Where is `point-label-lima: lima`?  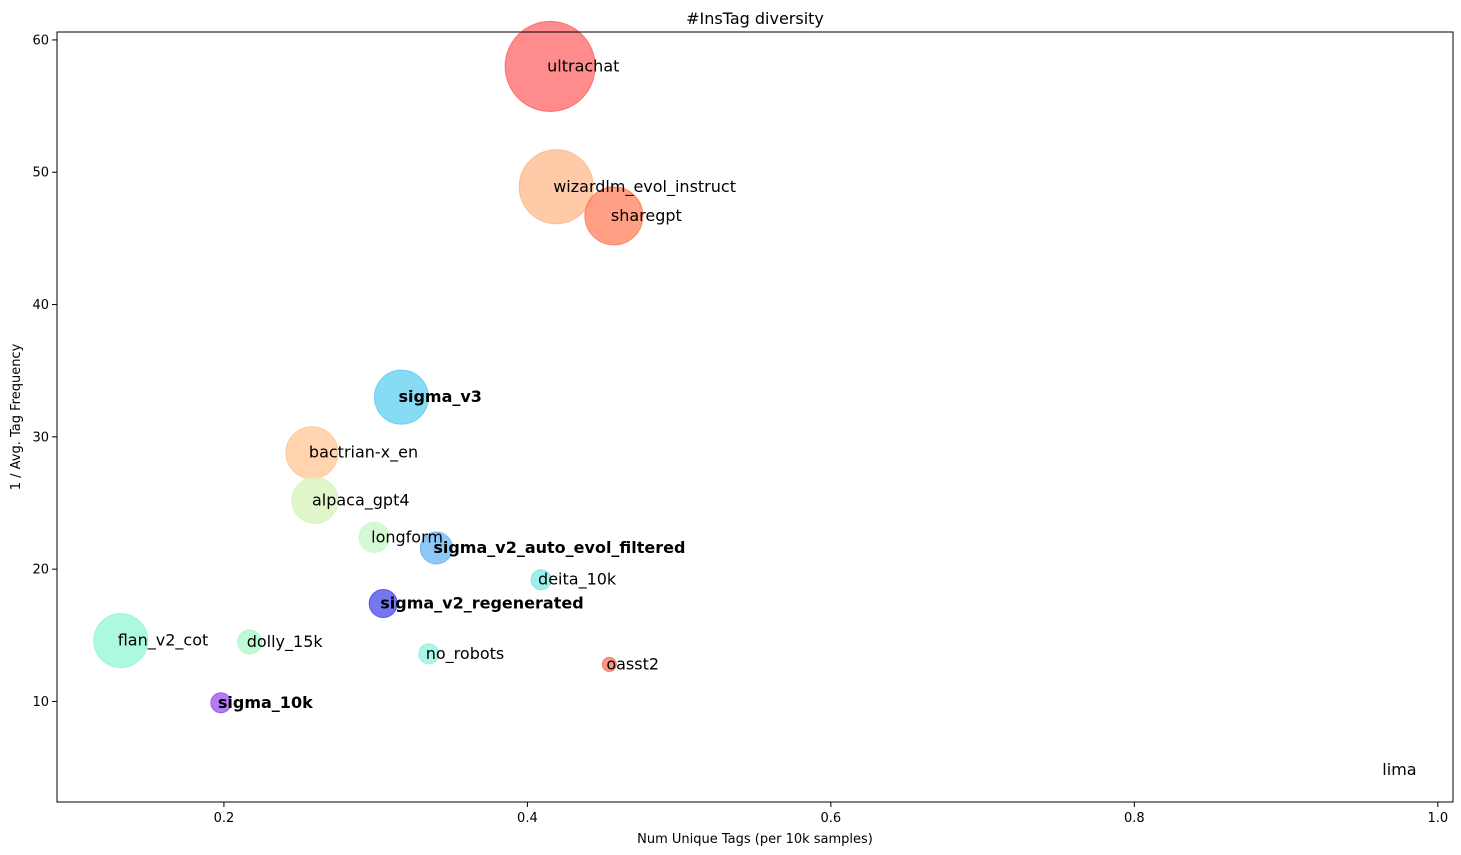 point-label-lima: lima is located at coordinates (1399, 769).